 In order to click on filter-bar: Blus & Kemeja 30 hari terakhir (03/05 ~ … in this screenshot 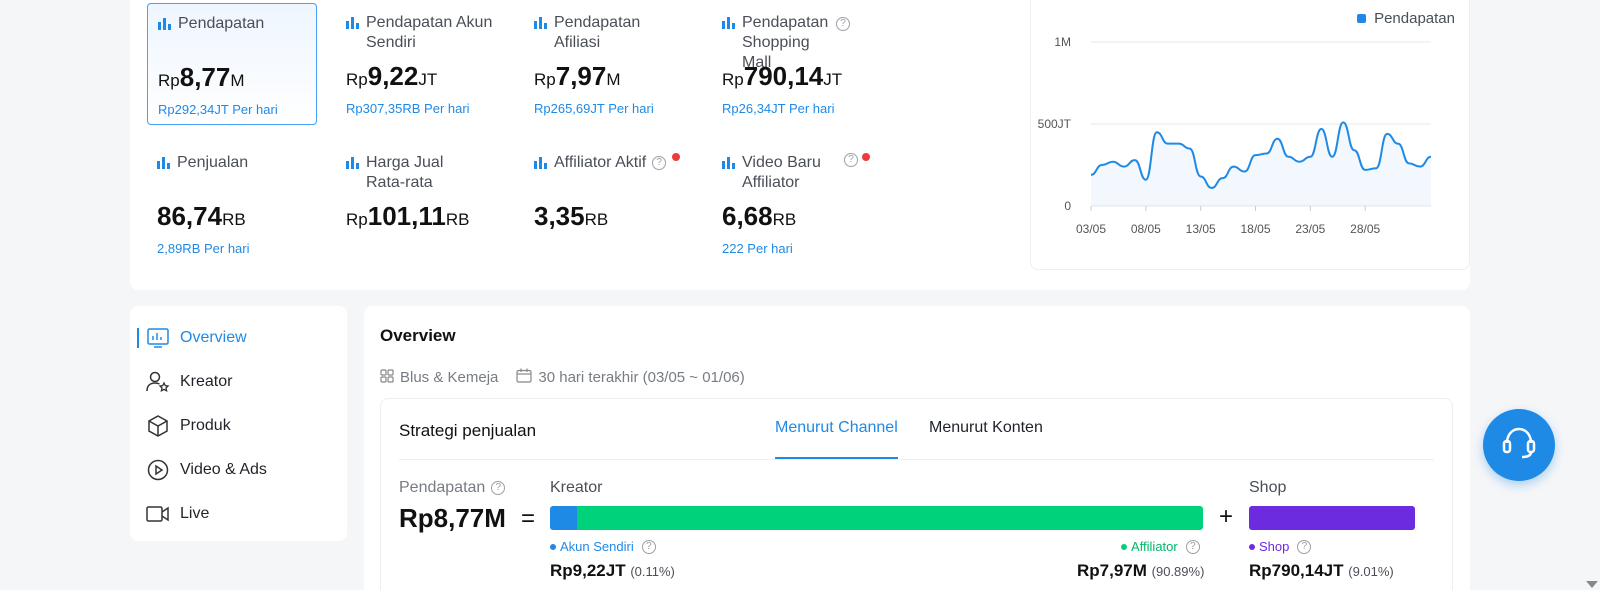, I will do `click(562, 377)`.